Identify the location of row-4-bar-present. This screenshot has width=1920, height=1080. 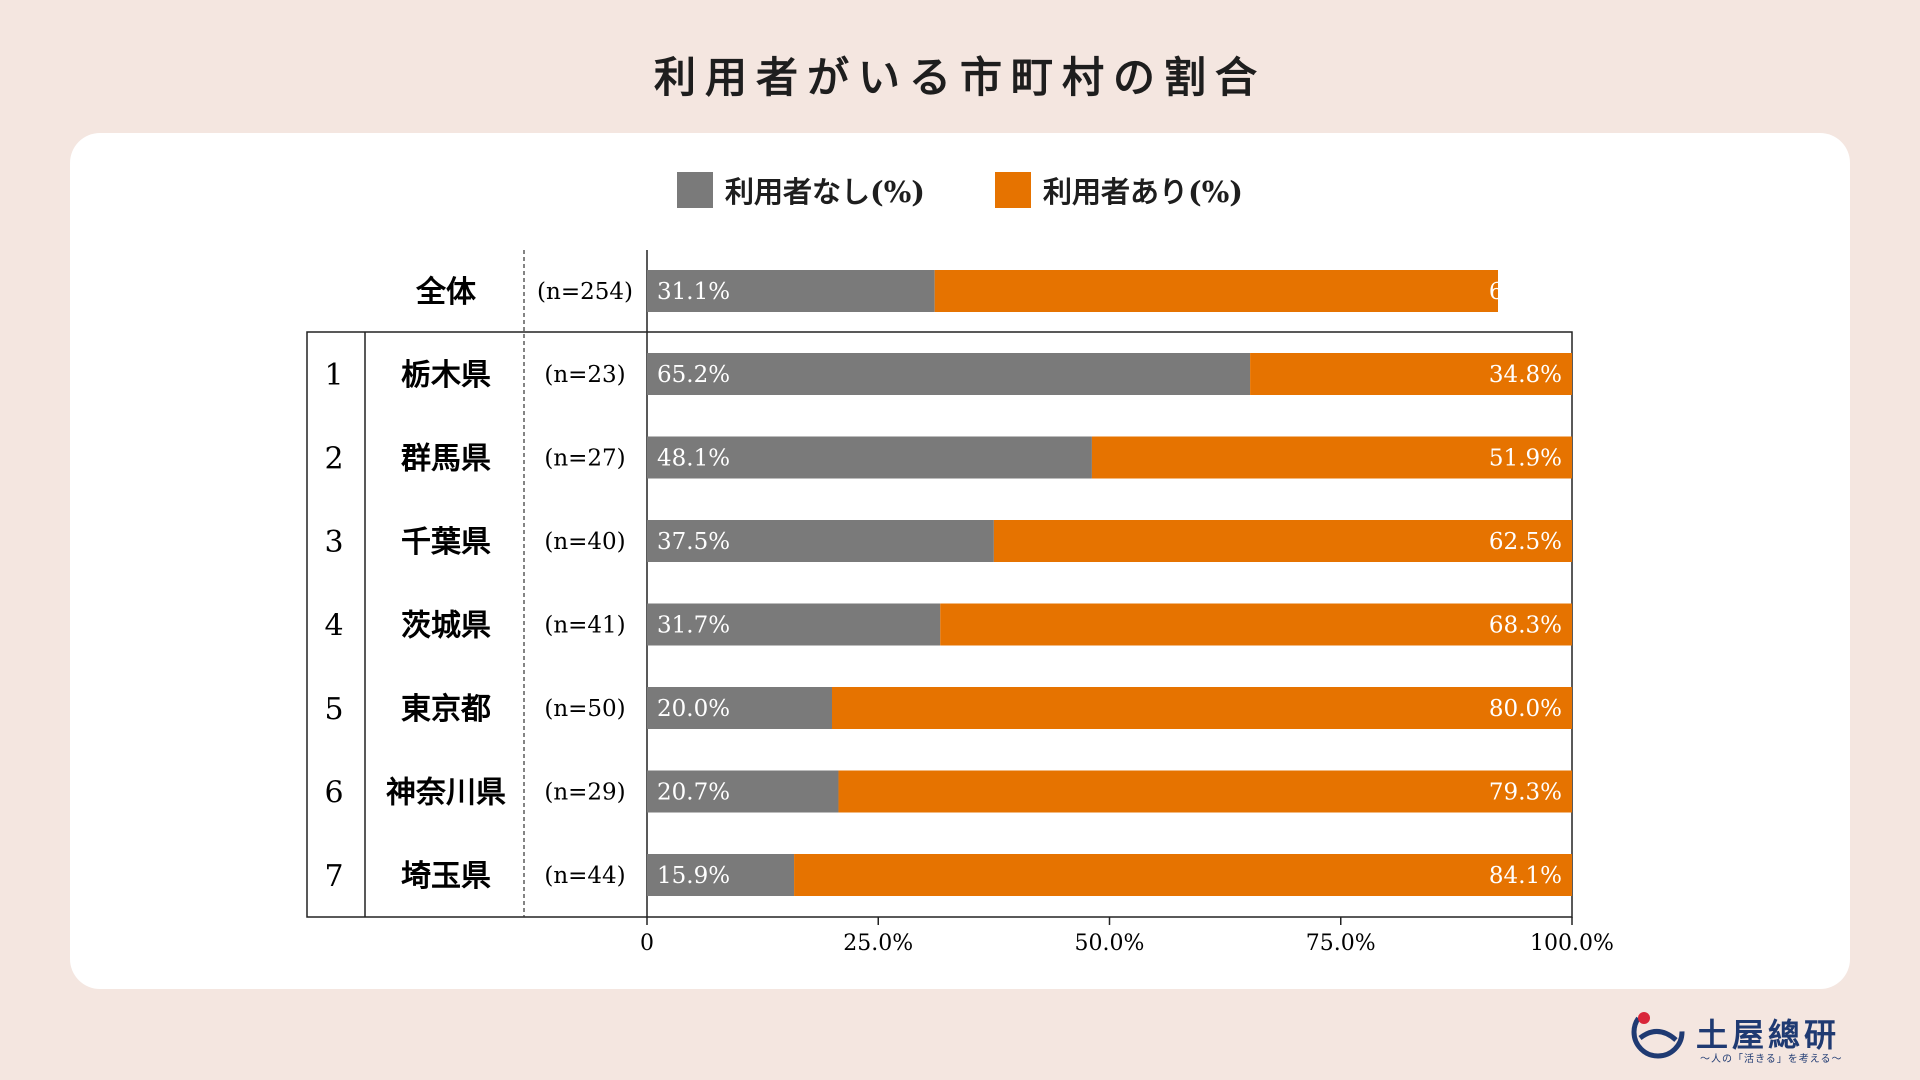
(1256, 624).